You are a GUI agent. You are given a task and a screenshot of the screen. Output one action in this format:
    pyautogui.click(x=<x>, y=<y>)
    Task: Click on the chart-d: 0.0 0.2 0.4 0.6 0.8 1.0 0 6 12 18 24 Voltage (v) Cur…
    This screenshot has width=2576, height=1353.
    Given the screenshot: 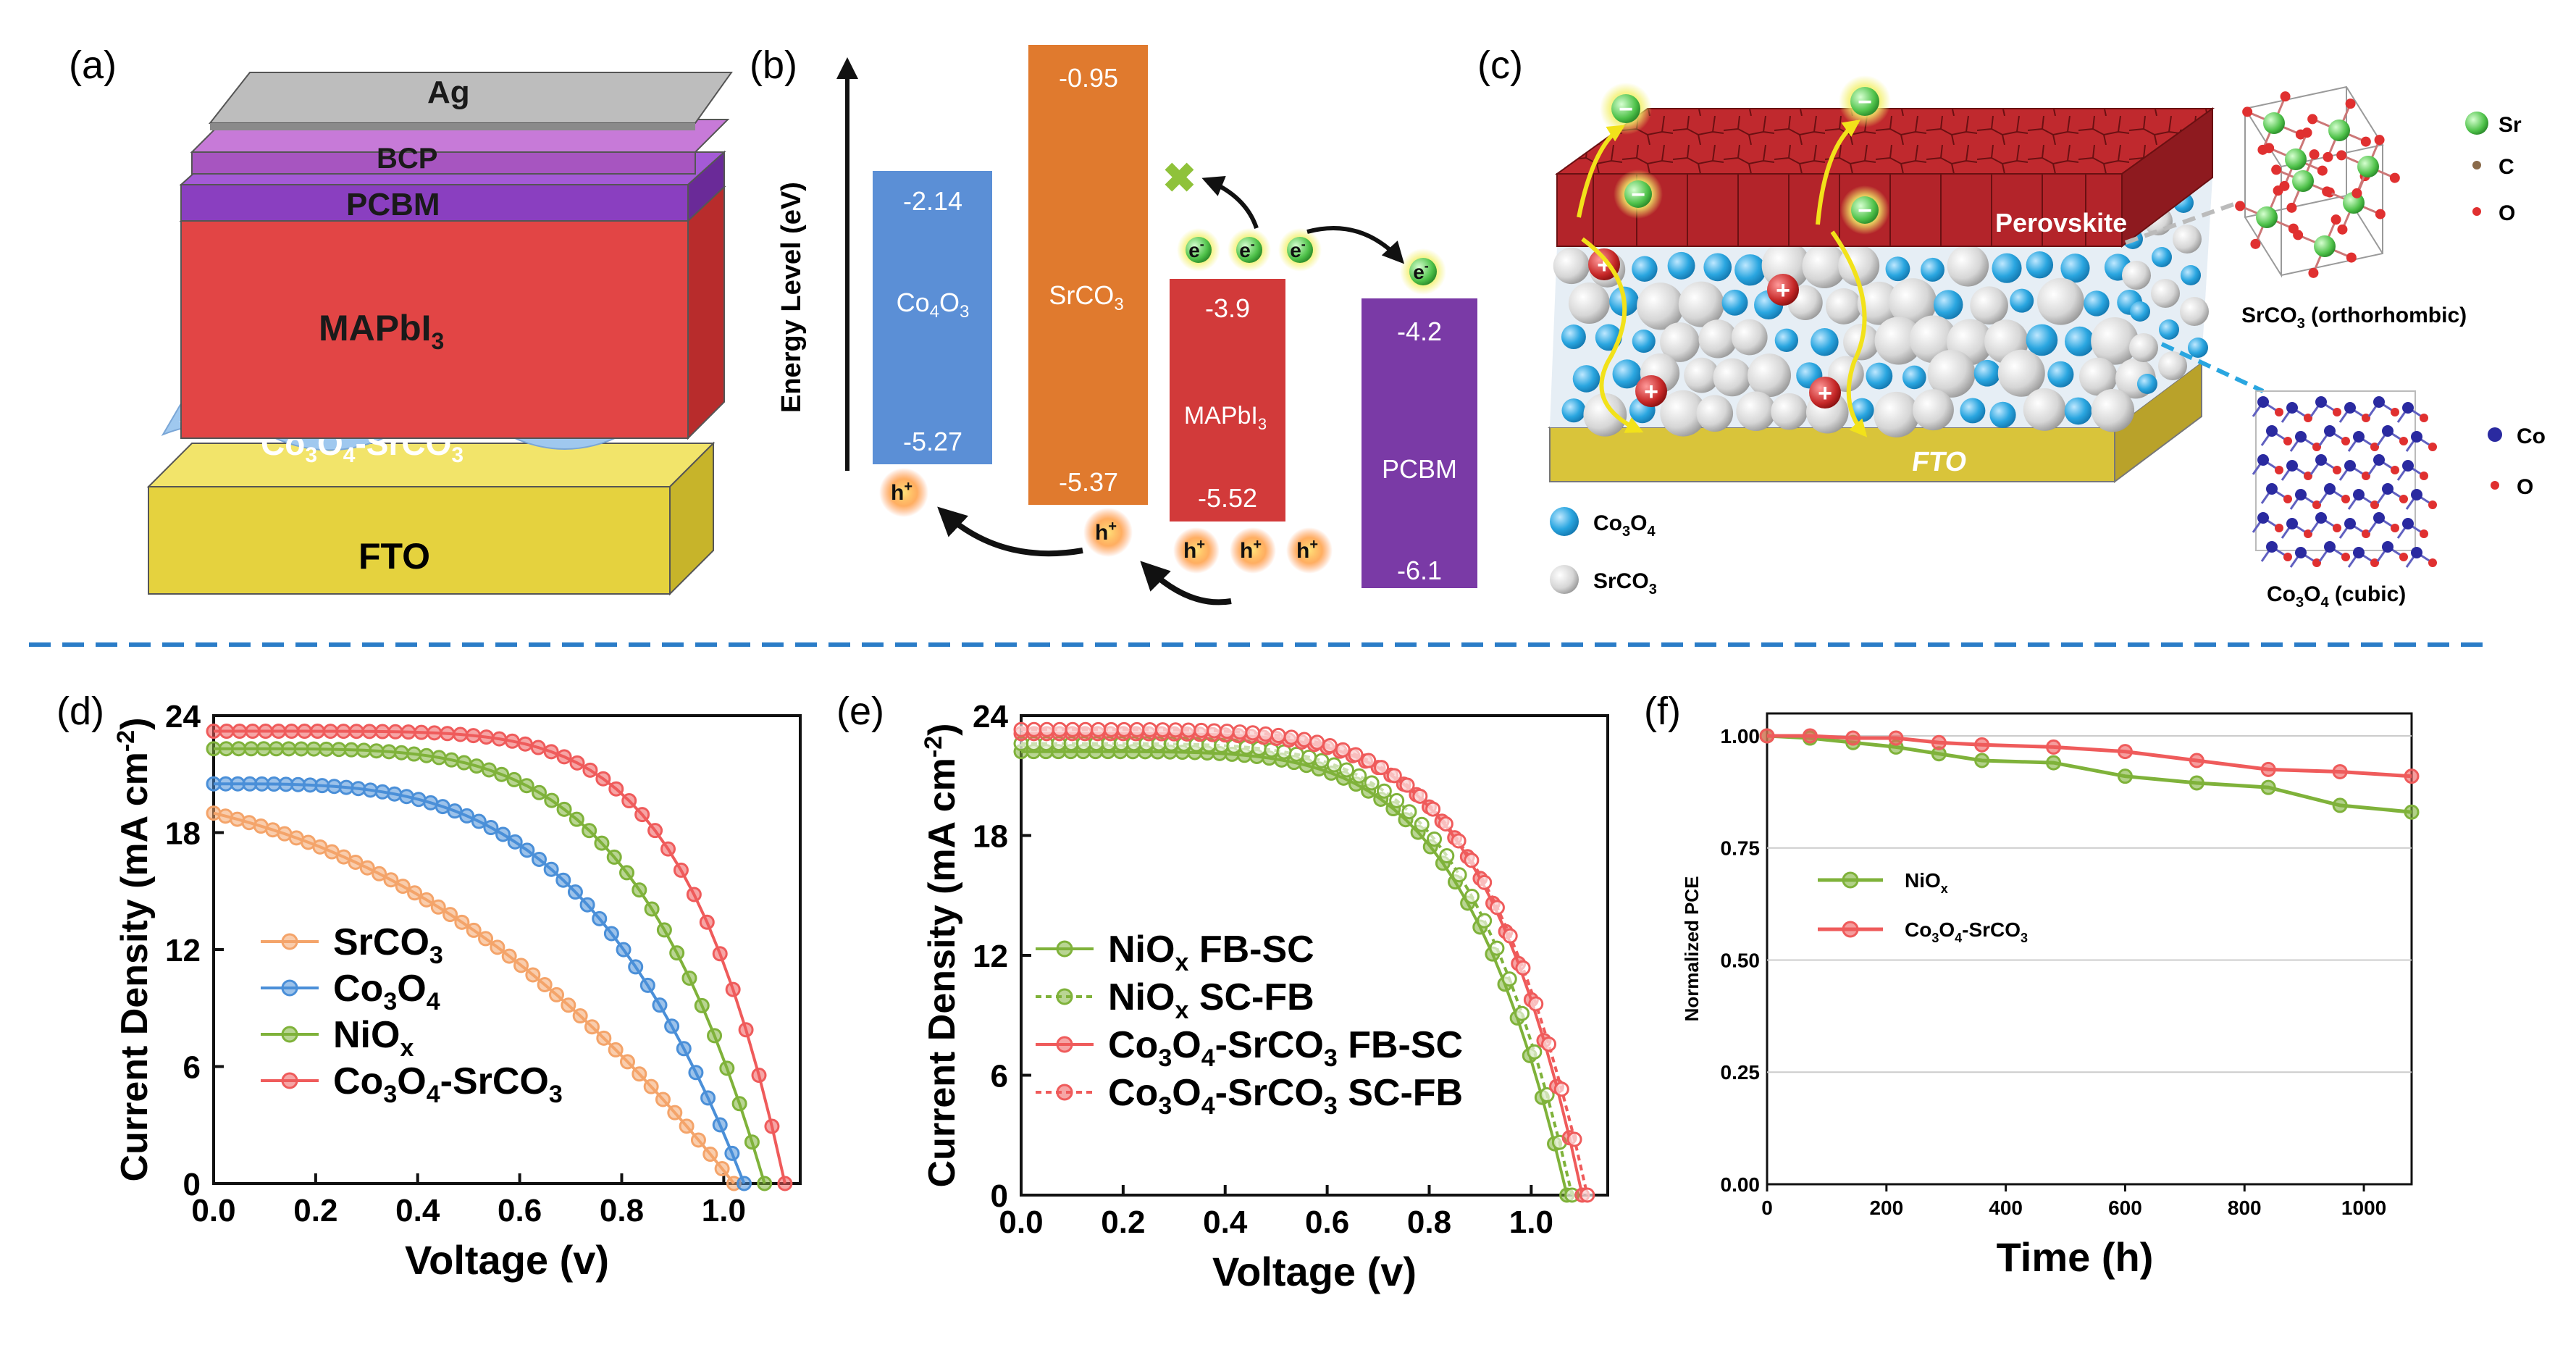 What is the action you would take?
    pyautogui.click(x=457, y=991)
    